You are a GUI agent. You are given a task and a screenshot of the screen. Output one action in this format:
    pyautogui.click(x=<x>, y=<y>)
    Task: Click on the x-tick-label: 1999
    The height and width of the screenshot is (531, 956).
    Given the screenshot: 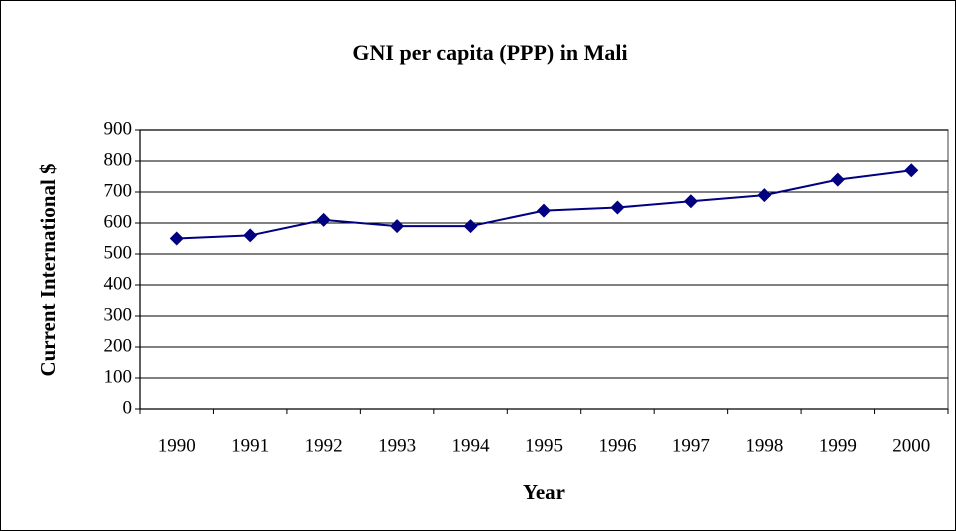 What is the action you would take?
    pyautogui.click(x=838, y=445)
    